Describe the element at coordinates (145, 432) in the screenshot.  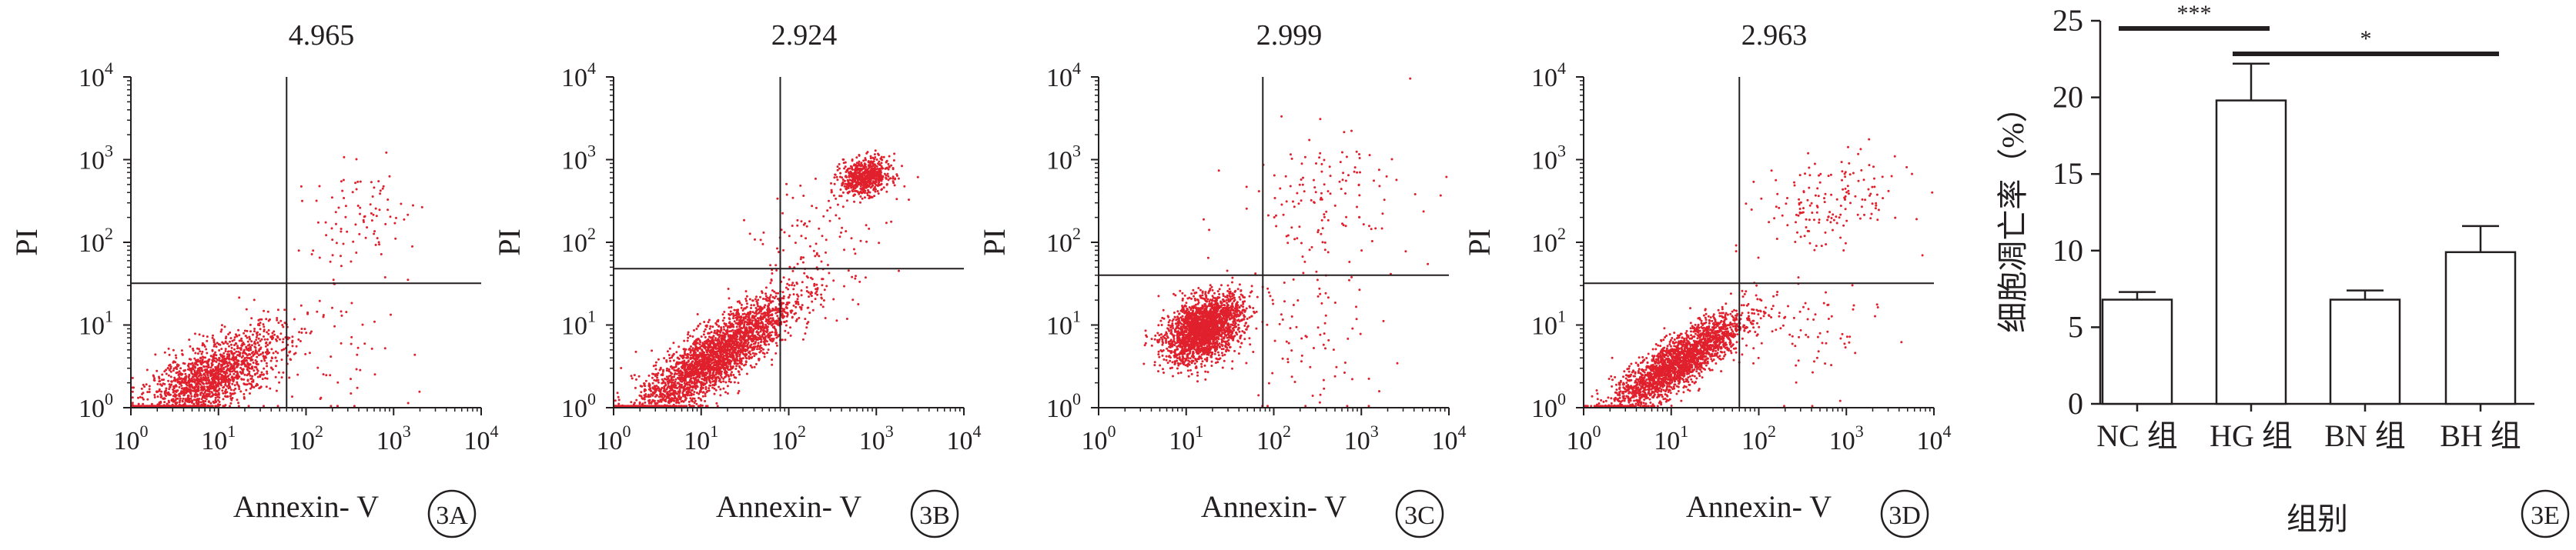
I see `x-tick-exponent: 0` at that location.